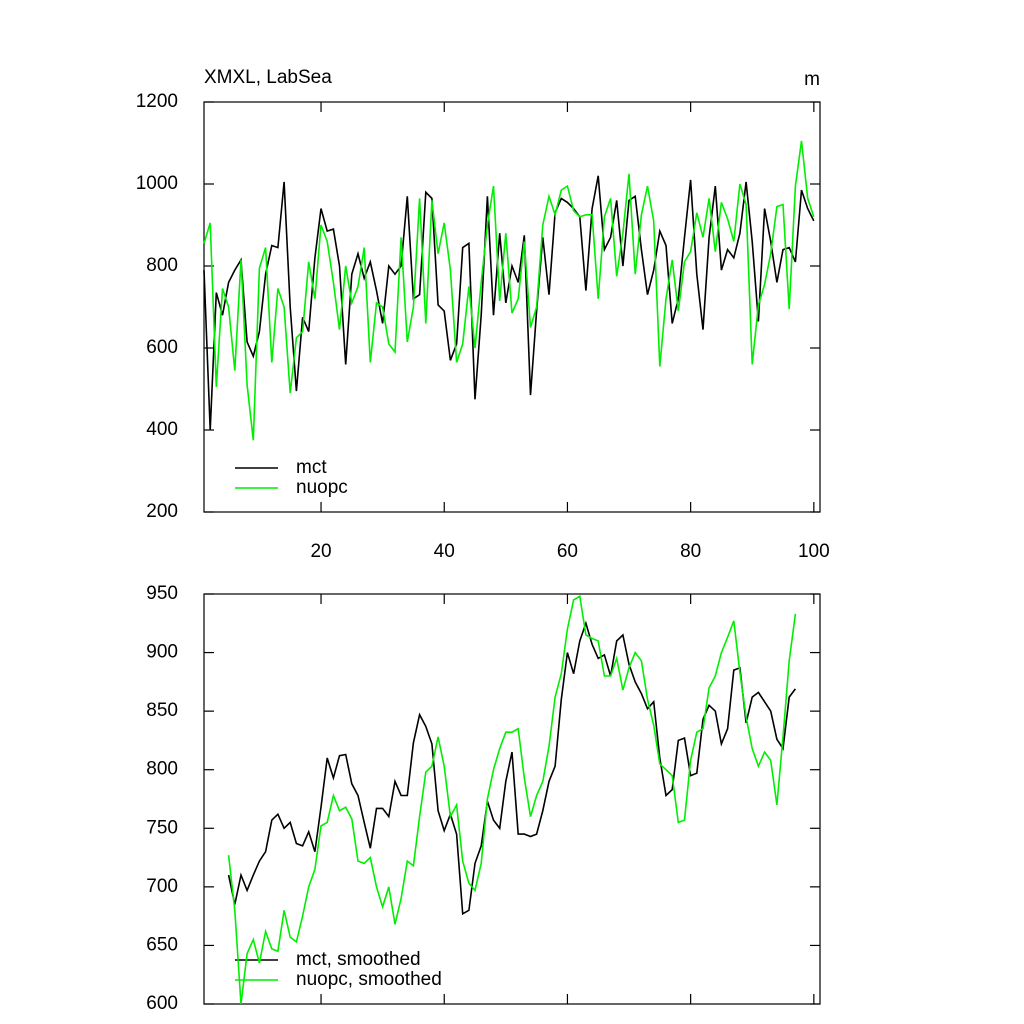  What do you see at coordinates (690, 551) in the screenshot?
I see `x-tick-label: 80` at bounding box center [690, 551].